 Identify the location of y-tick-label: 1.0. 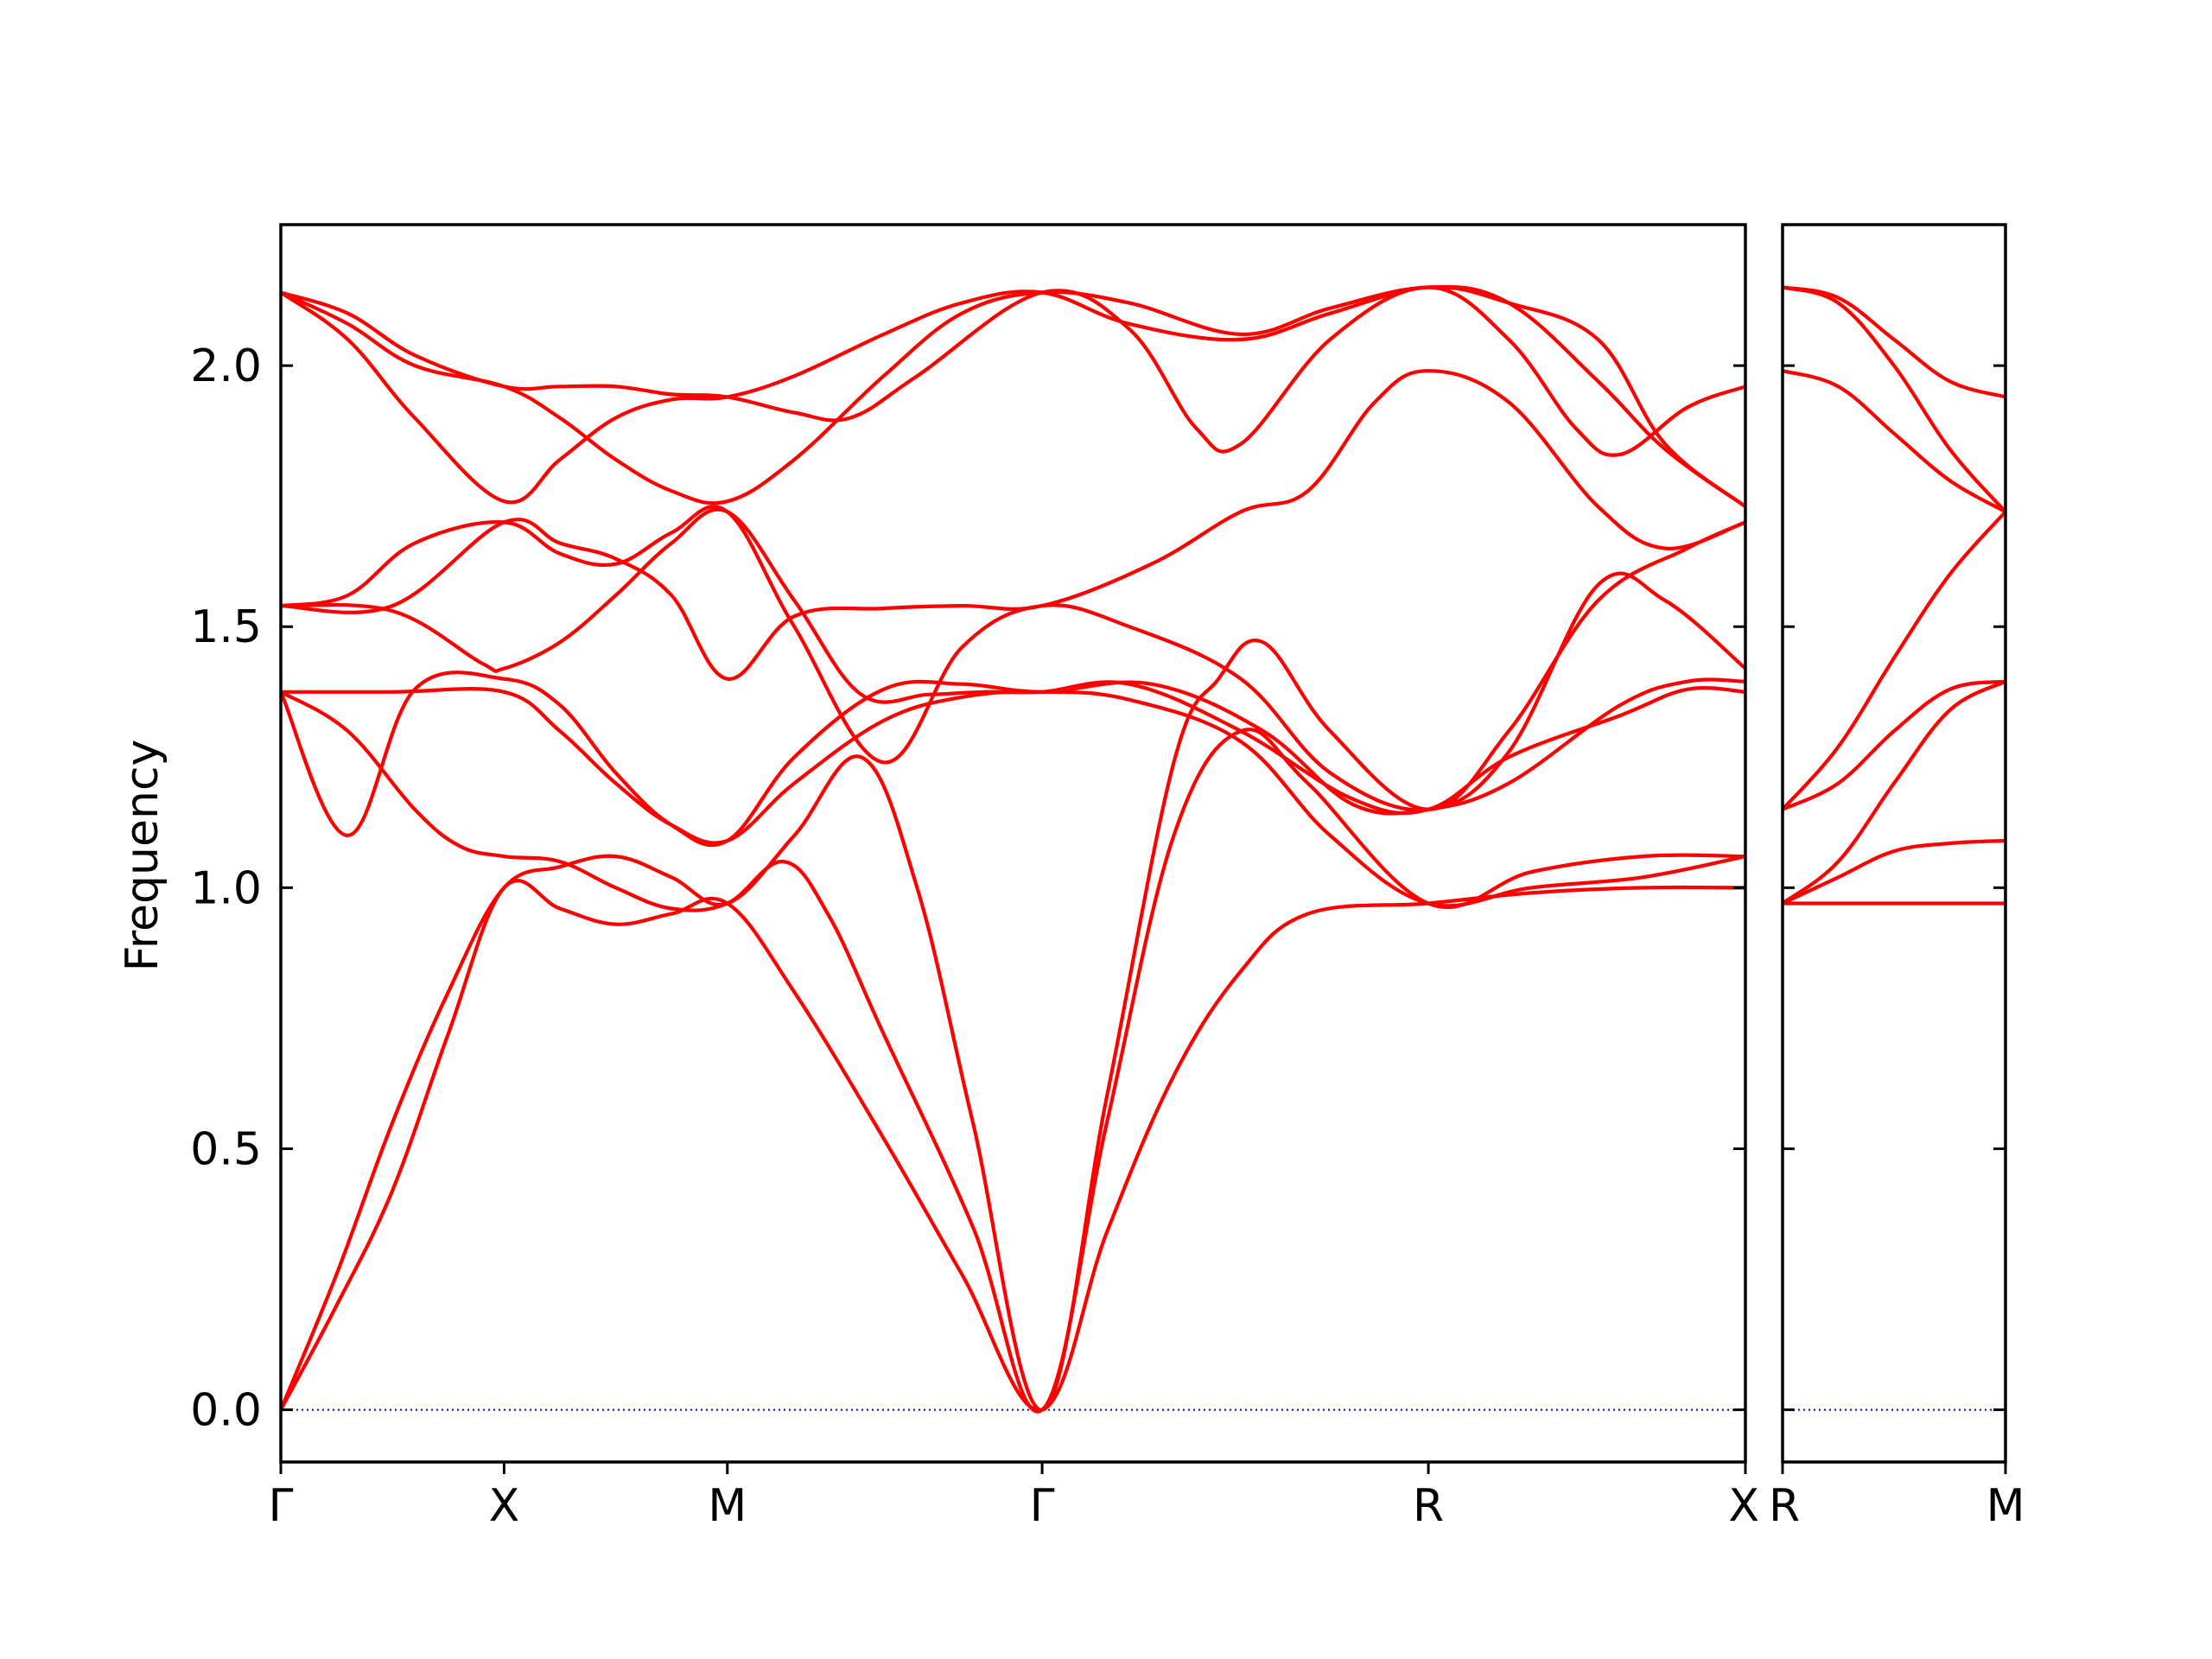
(226, 888).